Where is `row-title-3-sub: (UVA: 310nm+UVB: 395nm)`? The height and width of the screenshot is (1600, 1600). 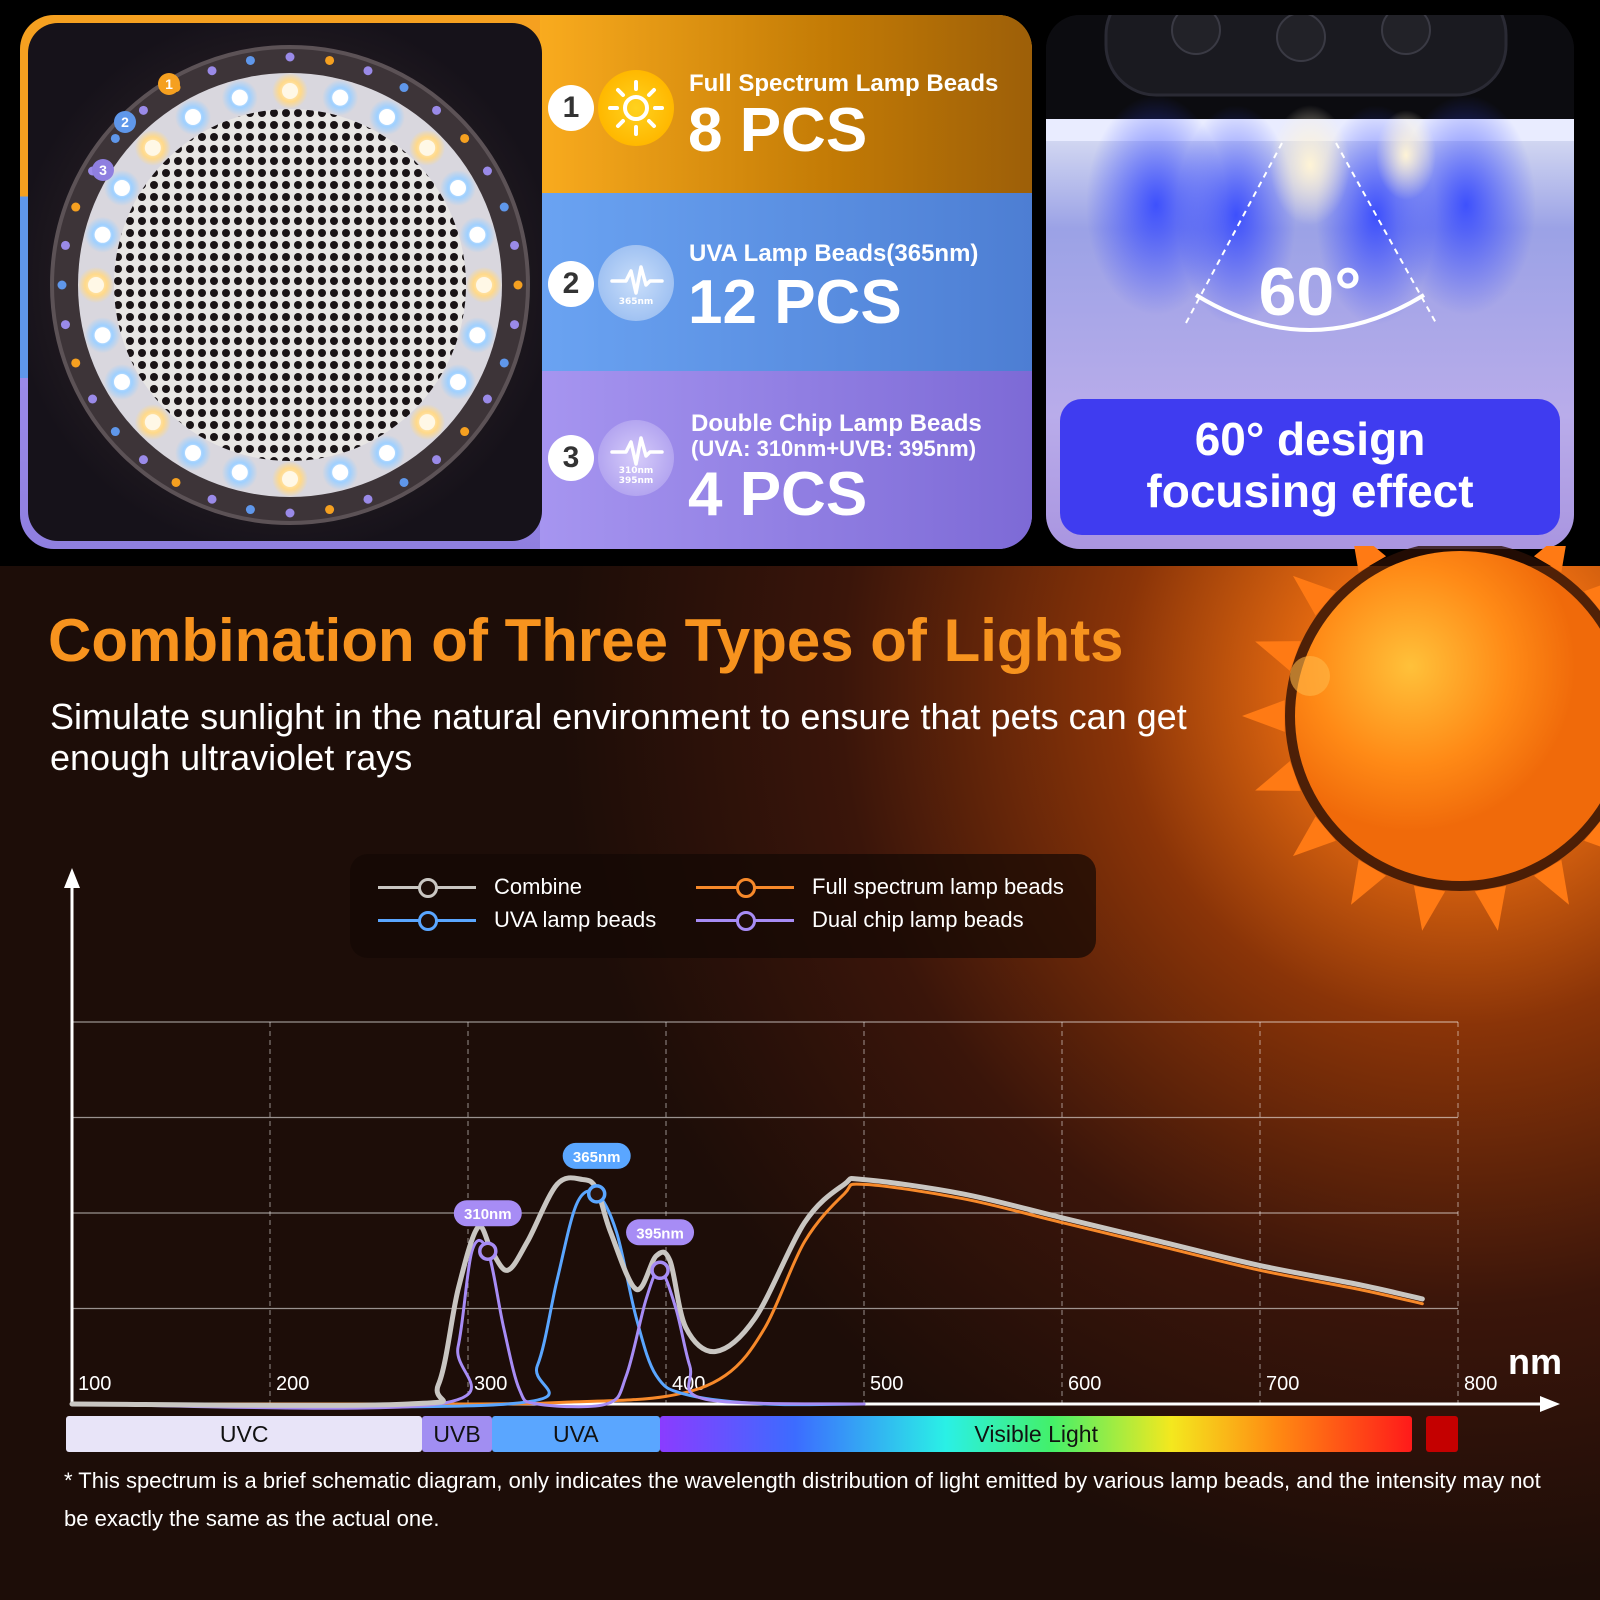 row-title-3-sub: (UVA: 310nm+UVB: 395nm) is located at coordinates (834, 448).